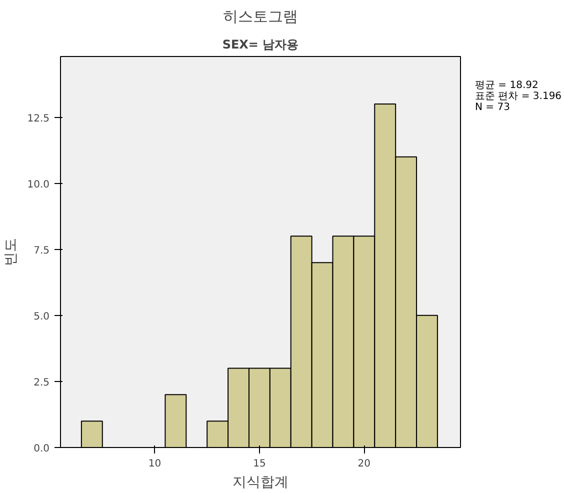 This screenshot has height=493, width=564. What do you see at coordinates (518, 96) in the screenshot?
I see `text: 표준 편차 = 3.196` at bounding box center [518, 96].